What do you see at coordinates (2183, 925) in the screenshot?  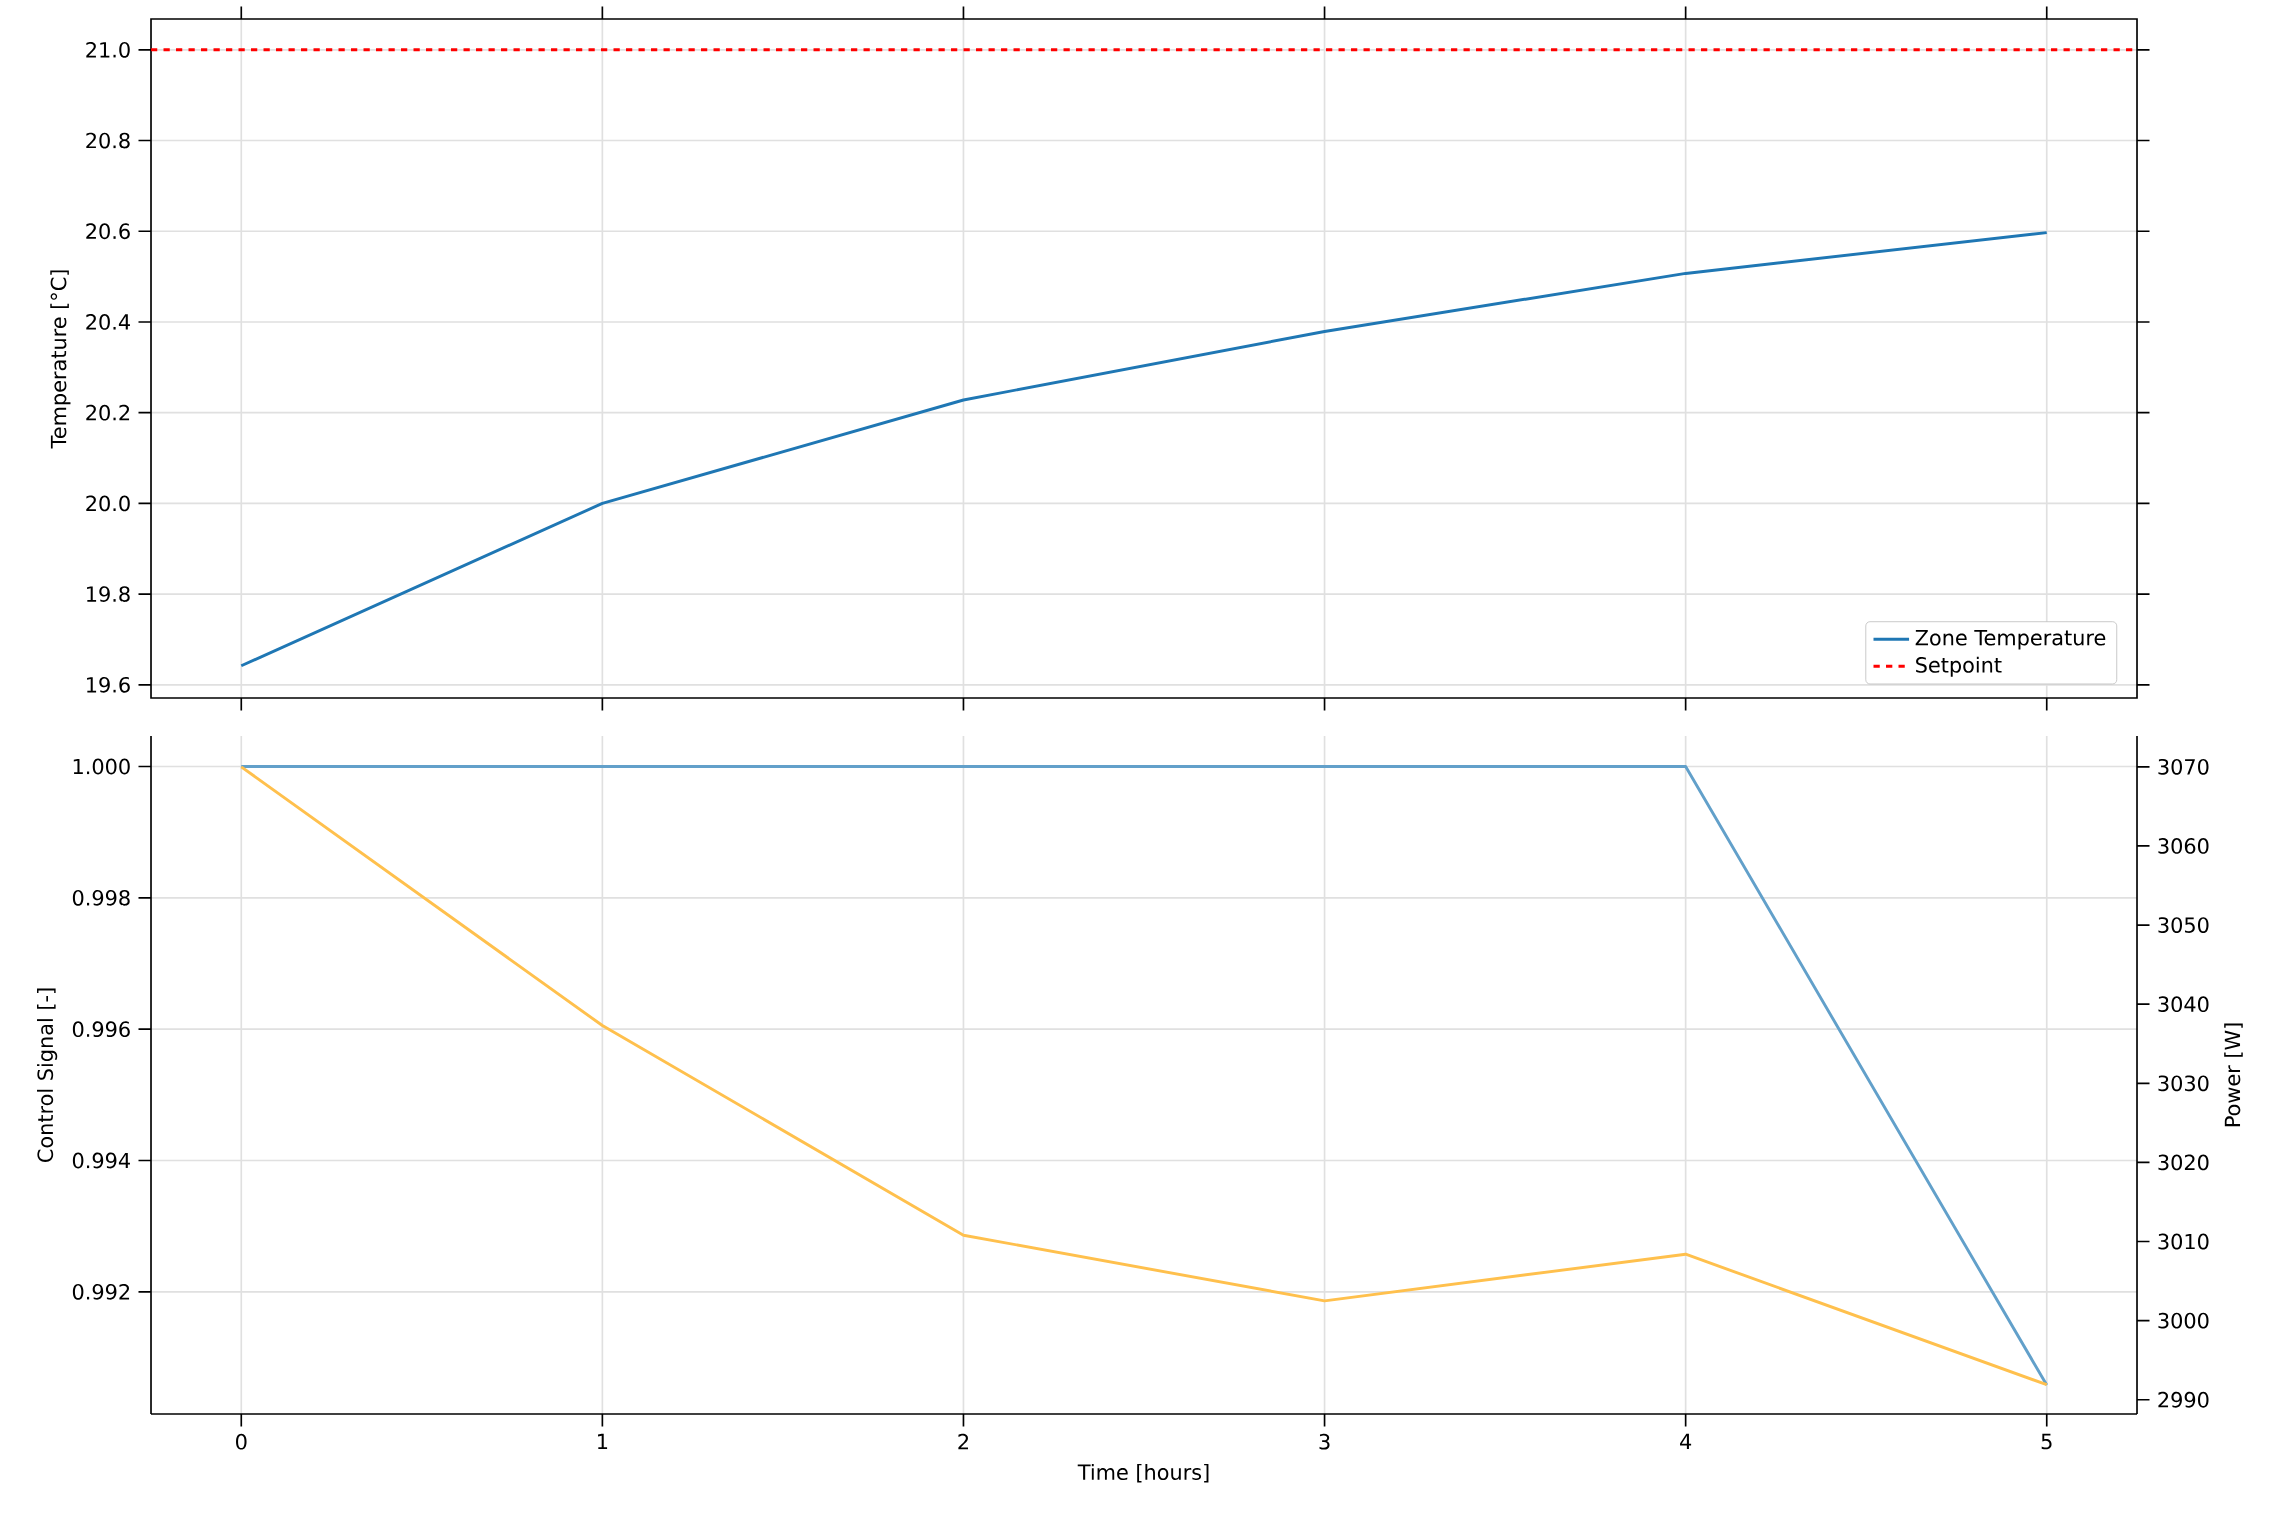 I see `y2-tick-label: 3050` at bounding box center [2183, 925].